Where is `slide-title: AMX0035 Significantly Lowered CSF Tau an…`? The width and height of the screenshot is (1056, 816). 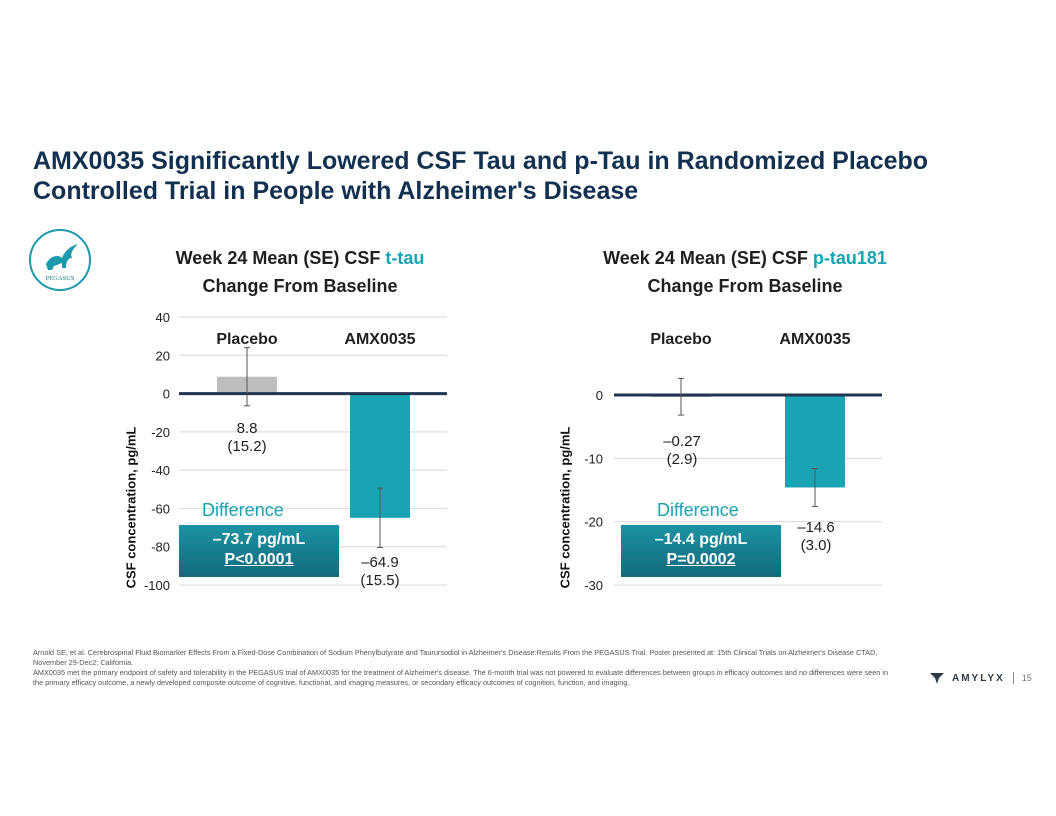
slide-title: AMX0035 Significantly Lowered CSF Tau an… is located at coordinates (503, 176).